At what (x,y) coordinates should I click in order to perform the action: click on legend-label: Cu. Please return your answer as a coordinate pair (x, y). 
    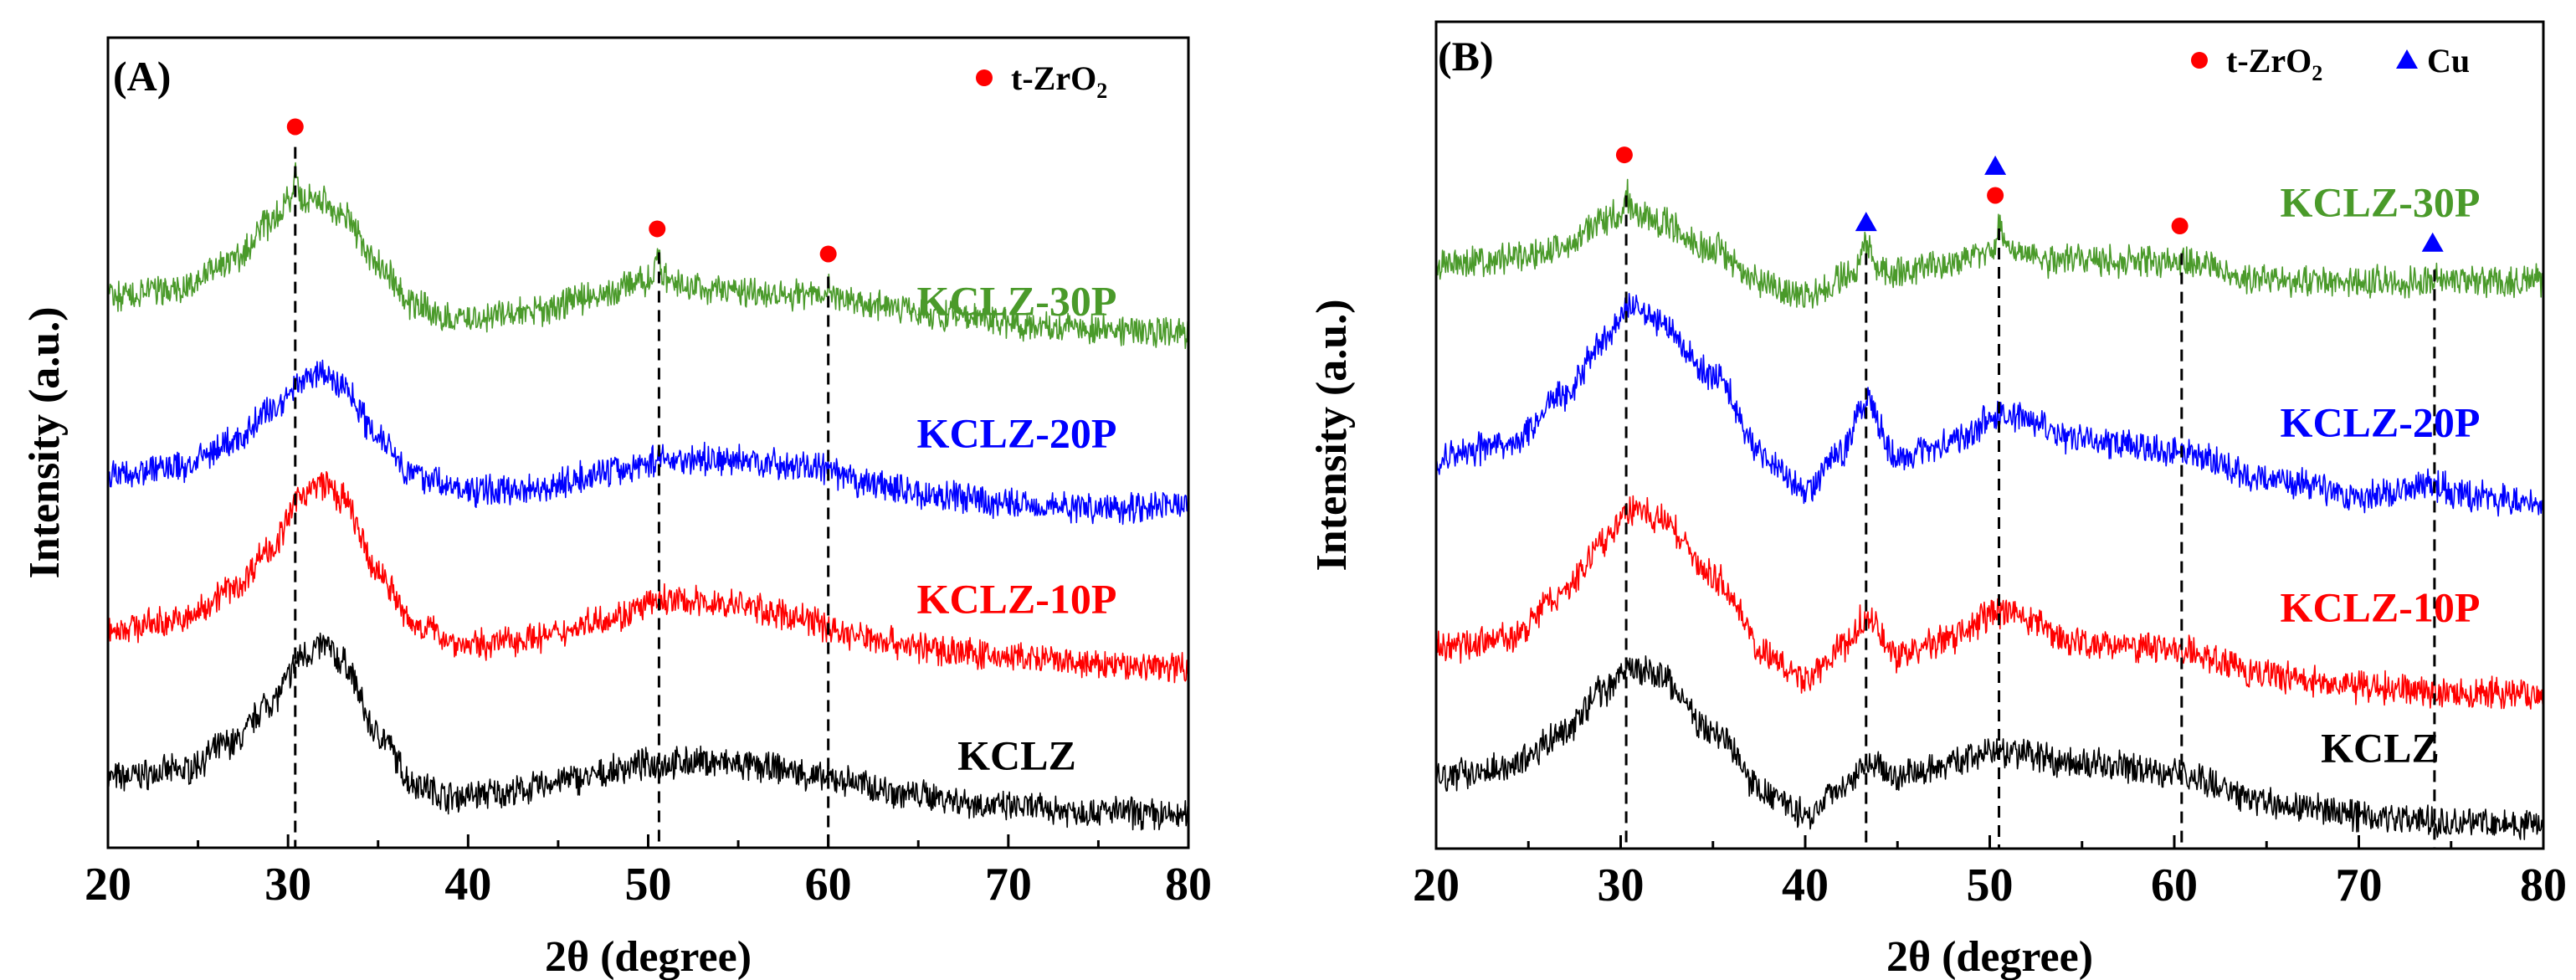
    Looking at the image, I should click on (2448, 61).